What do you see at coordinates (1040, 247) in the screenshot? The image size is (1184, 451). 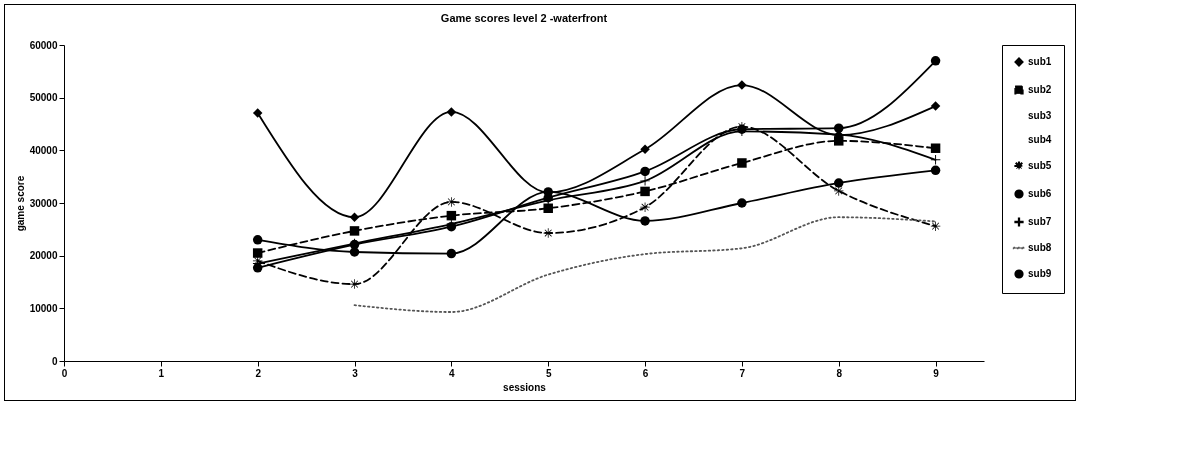 I see `legend-label: sub8` at bounding box center [1040, 247].